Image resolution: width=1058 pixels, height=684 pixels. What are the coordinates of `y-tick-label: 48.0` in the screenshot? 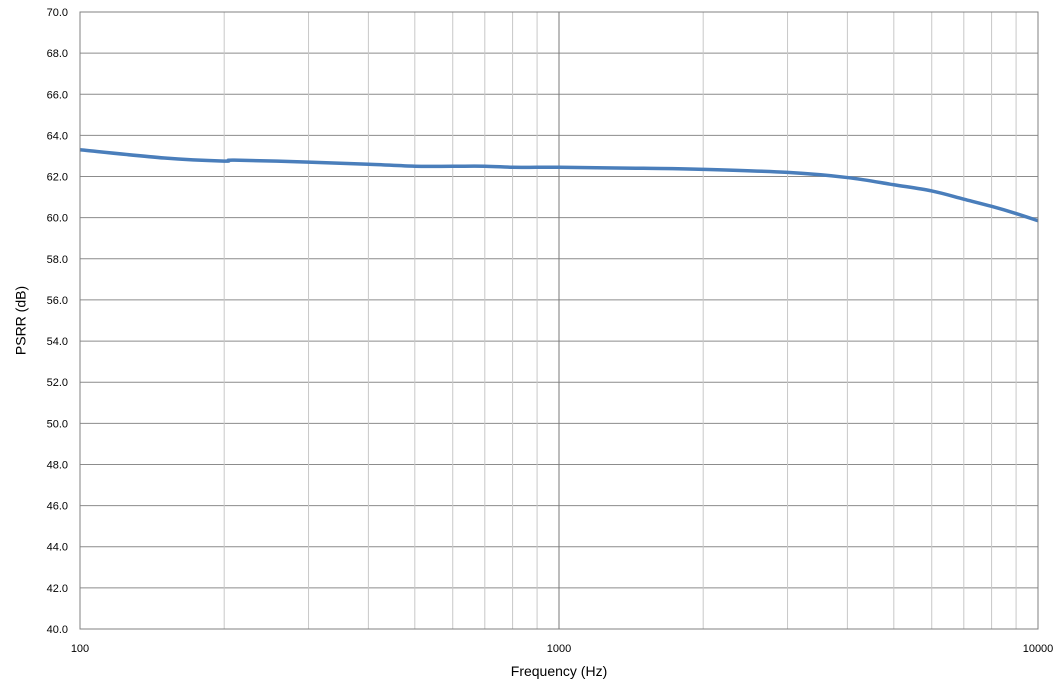 It's located at (57, 465).